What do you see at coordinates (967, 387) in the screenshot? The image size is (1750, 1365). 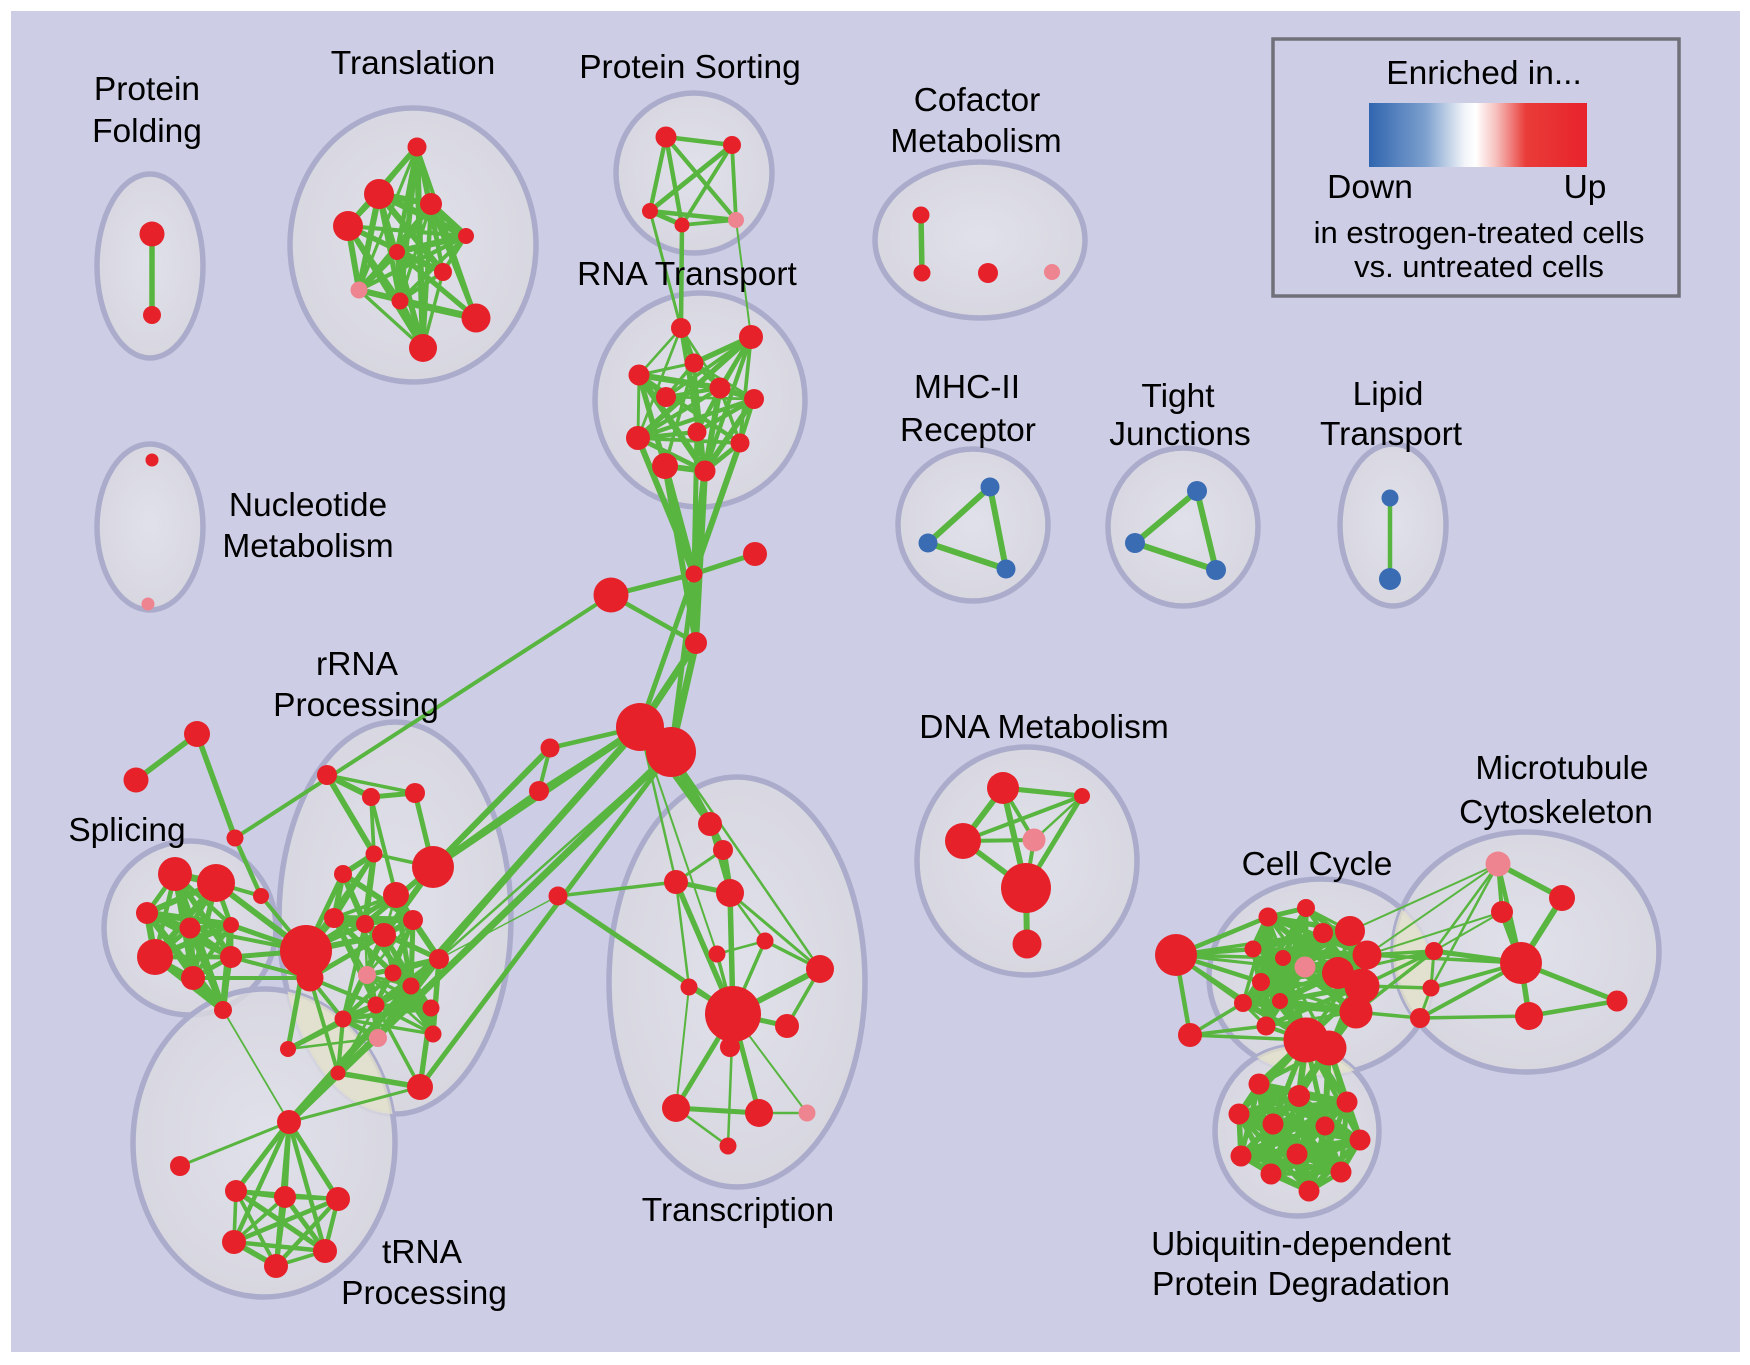 I see `svg-text: MHC-II` at bounding box center [967, 387].